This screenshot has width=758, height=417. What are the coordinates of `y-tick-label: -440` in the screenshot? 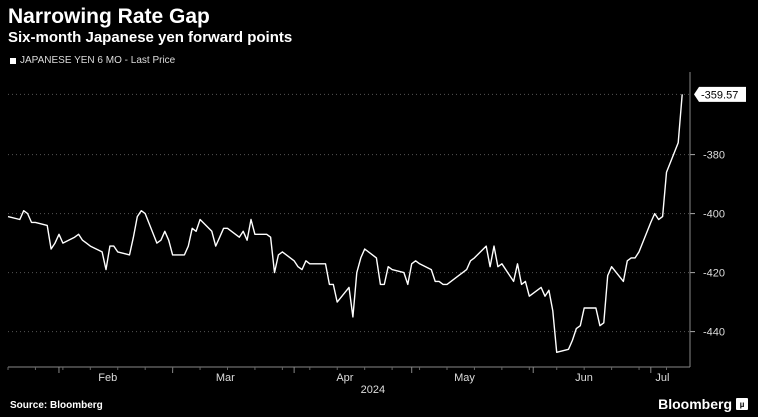 It's located at (714, 333).